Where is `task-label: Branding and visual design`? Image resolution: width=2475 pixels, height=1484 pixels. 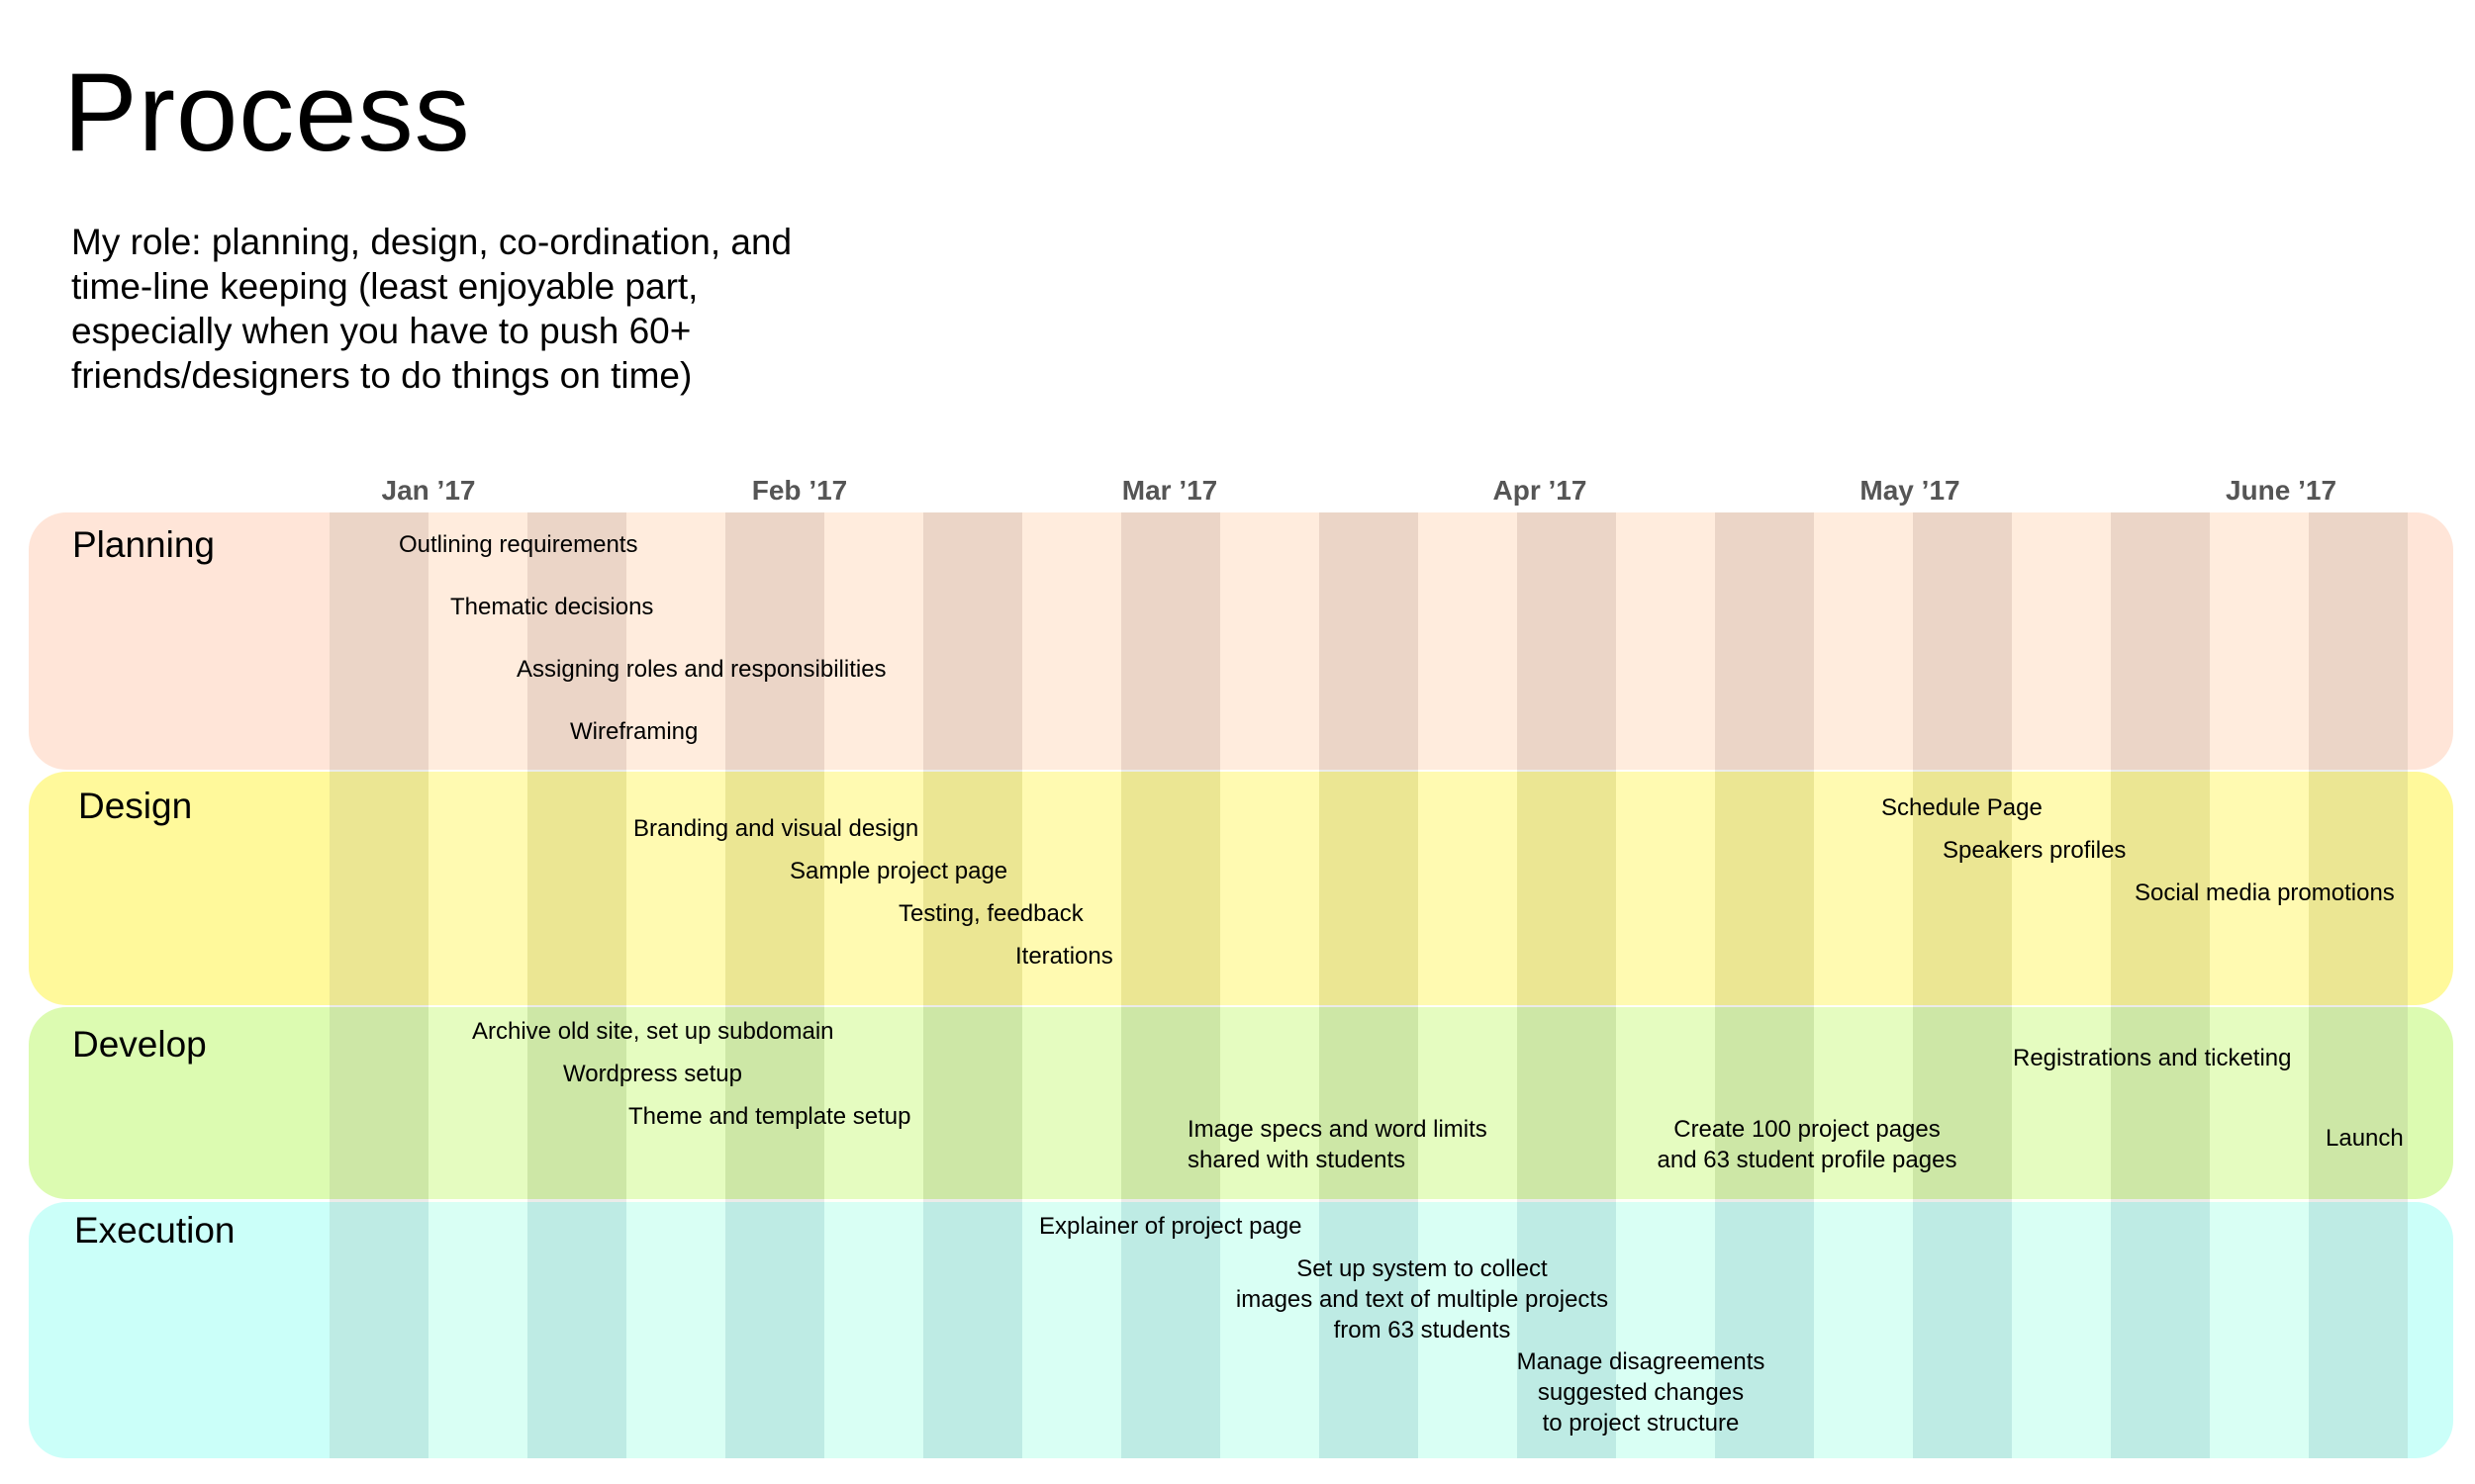 task-label: Branding and visual design is located at coordinates (776, 828).